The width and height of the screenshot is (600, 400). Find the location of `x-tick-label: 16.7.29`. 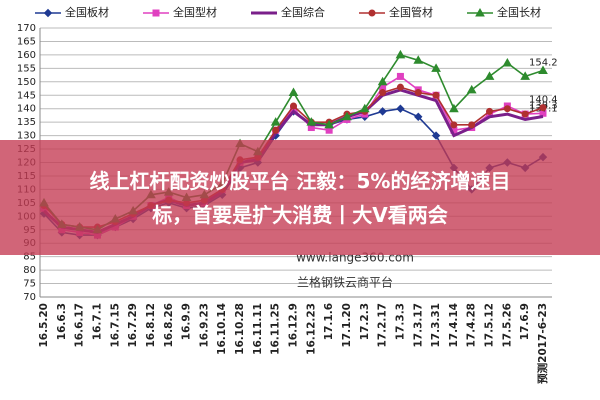

x-tick-label: 16.7.29 is located at coordinates (133, 325).